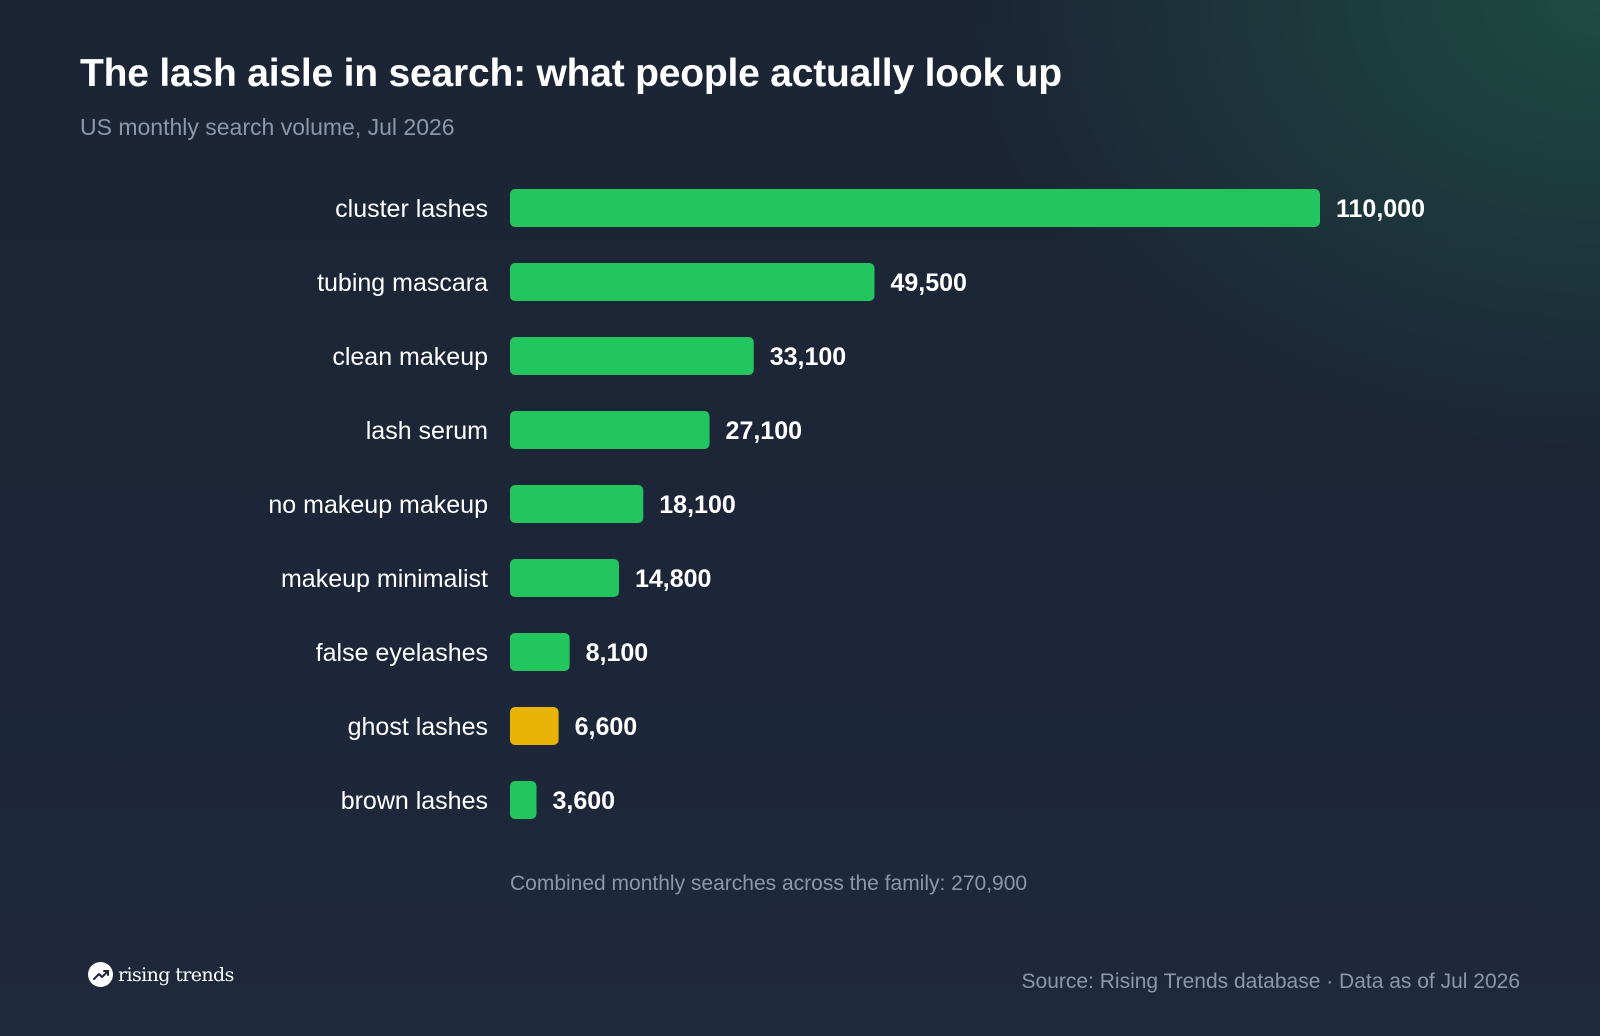 Image resolution: width=1600 pixels, height=1036 pixels. I want to click on bar-tubing-mascara, so click(692, 282).